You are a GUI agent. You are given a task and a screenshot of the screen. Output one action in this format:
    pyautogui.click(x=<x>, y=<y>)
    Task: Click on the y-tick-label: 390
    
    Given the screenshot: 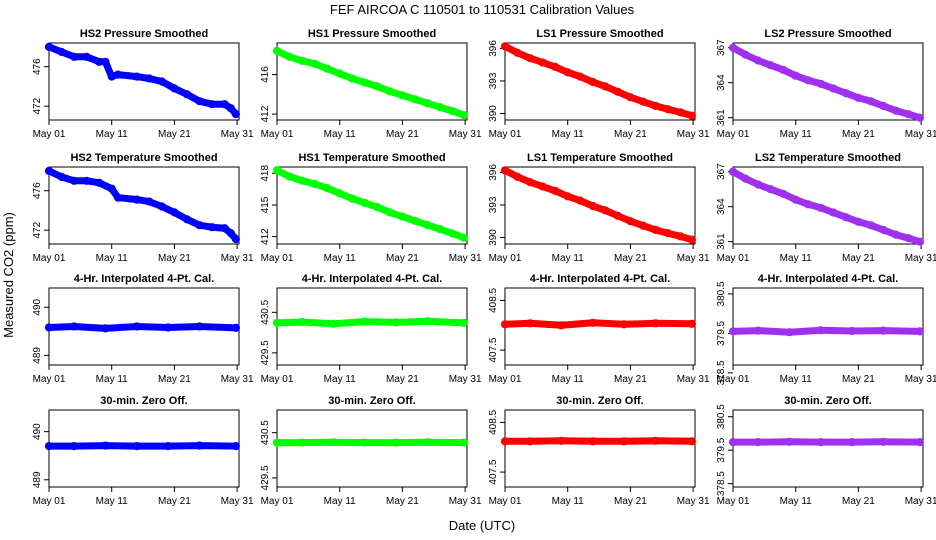 What is the action you would take?
    pyautogui.click(x=493, y=113)
    